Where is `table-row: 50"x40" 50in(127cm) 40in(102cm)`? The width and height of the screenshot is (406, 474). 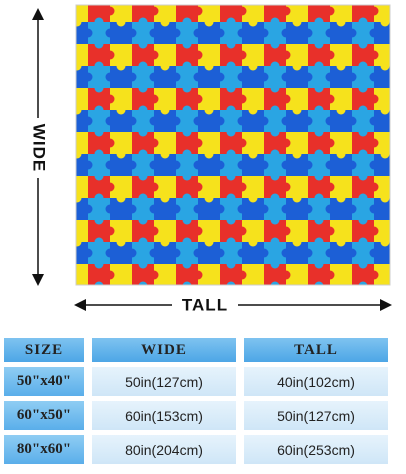
table-row: 50"x40" 50in(127cm) 40in(102cm) is located at coordinates (196, 381).